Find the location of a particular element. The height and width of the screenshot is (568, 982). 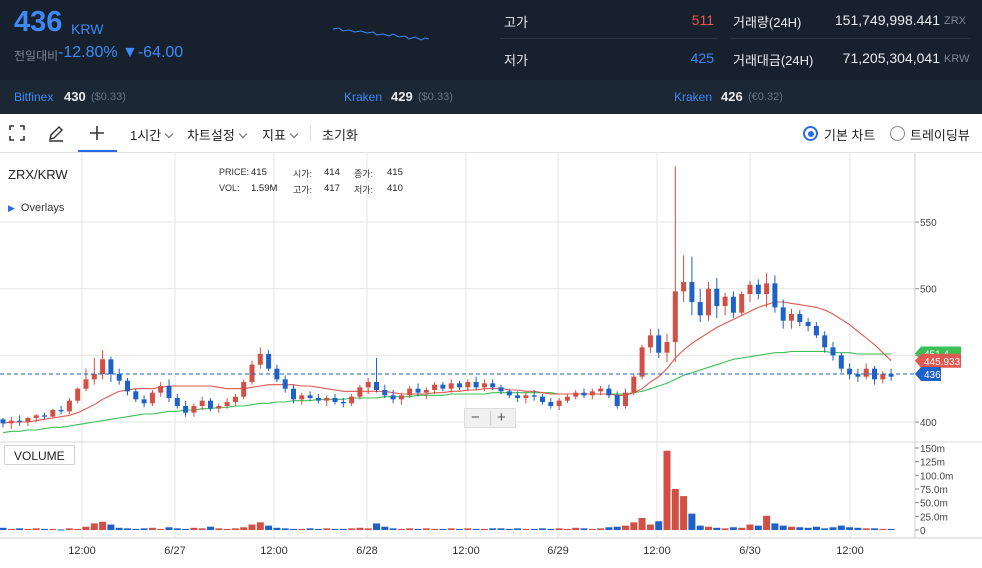

fullscreen-icon is located at coordinates (17, 133).